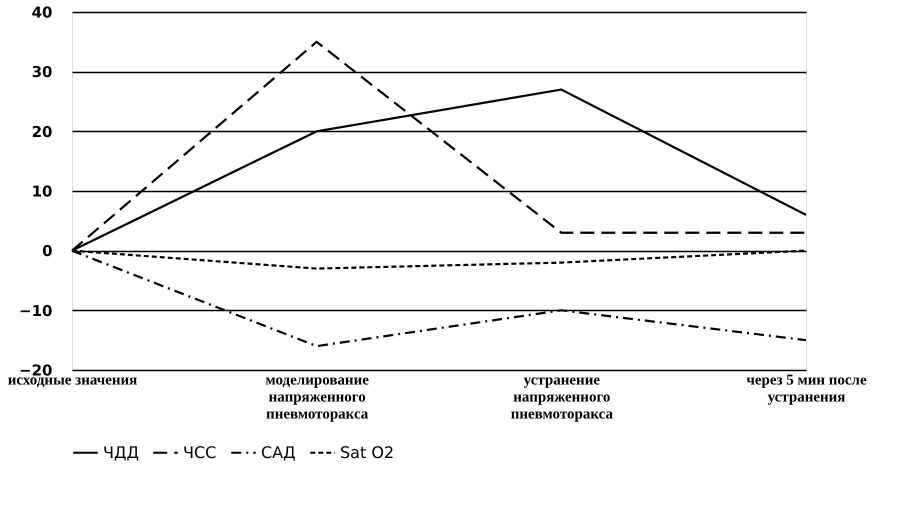 This screenshot has width=912, height=506. Describe the element at coordinates (42, 191) in the screenshot. I see `y-tick-label: 10` at that location.